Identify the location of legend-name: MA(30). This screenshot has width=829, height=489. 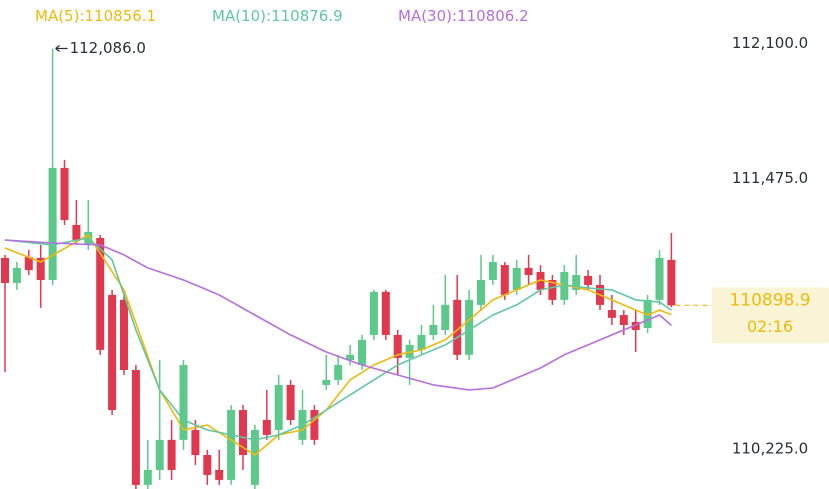
(425, 16).